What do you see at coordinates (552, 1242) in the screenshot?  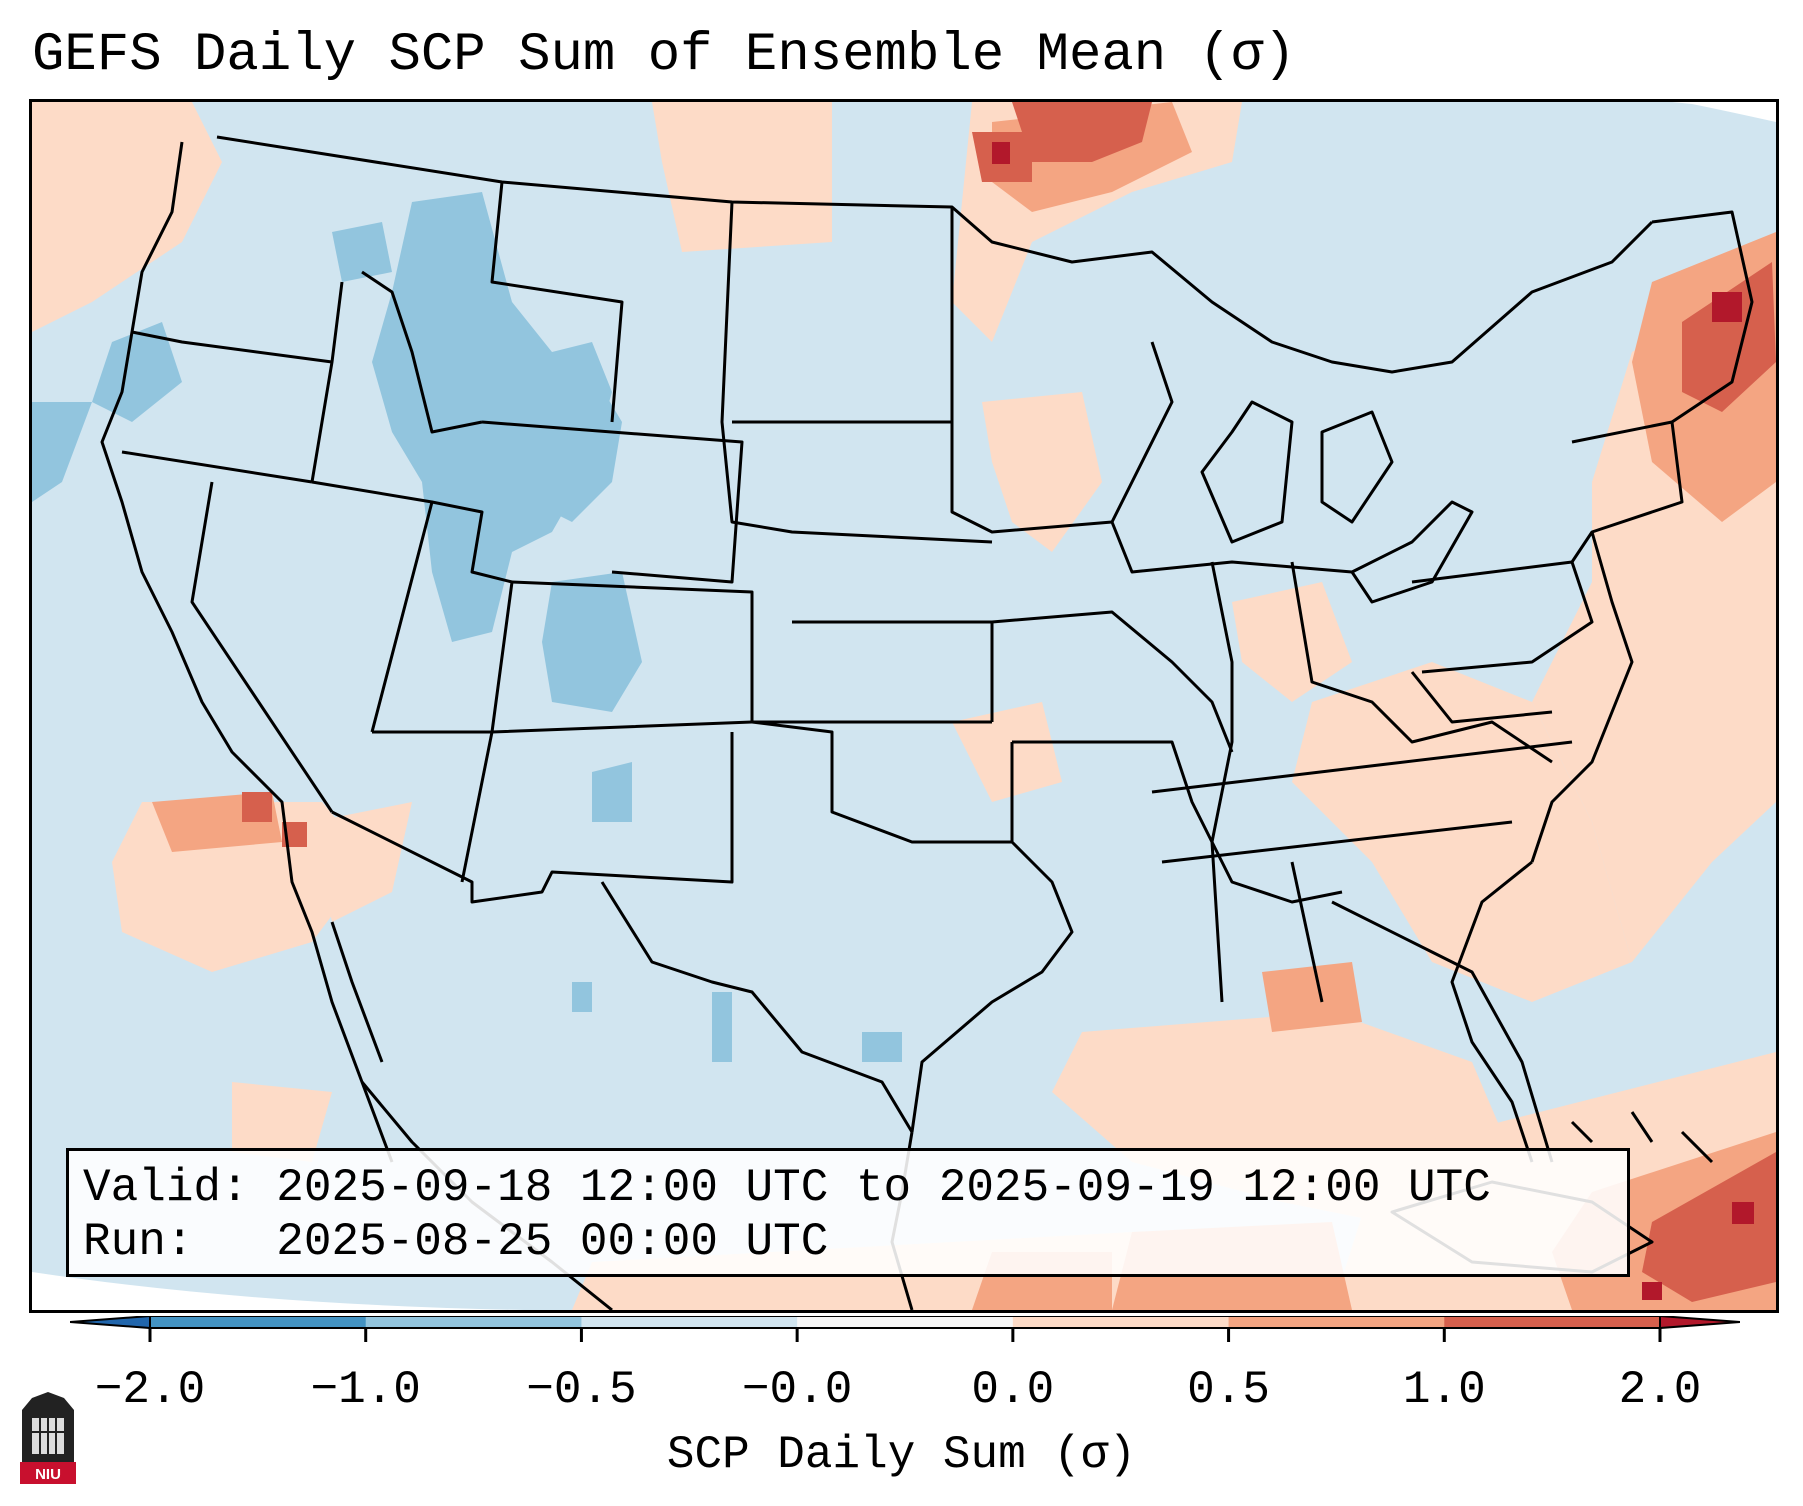 I see `run-value: 2025-08-25 00:00 UTC` at bounding box center [552, 1242].